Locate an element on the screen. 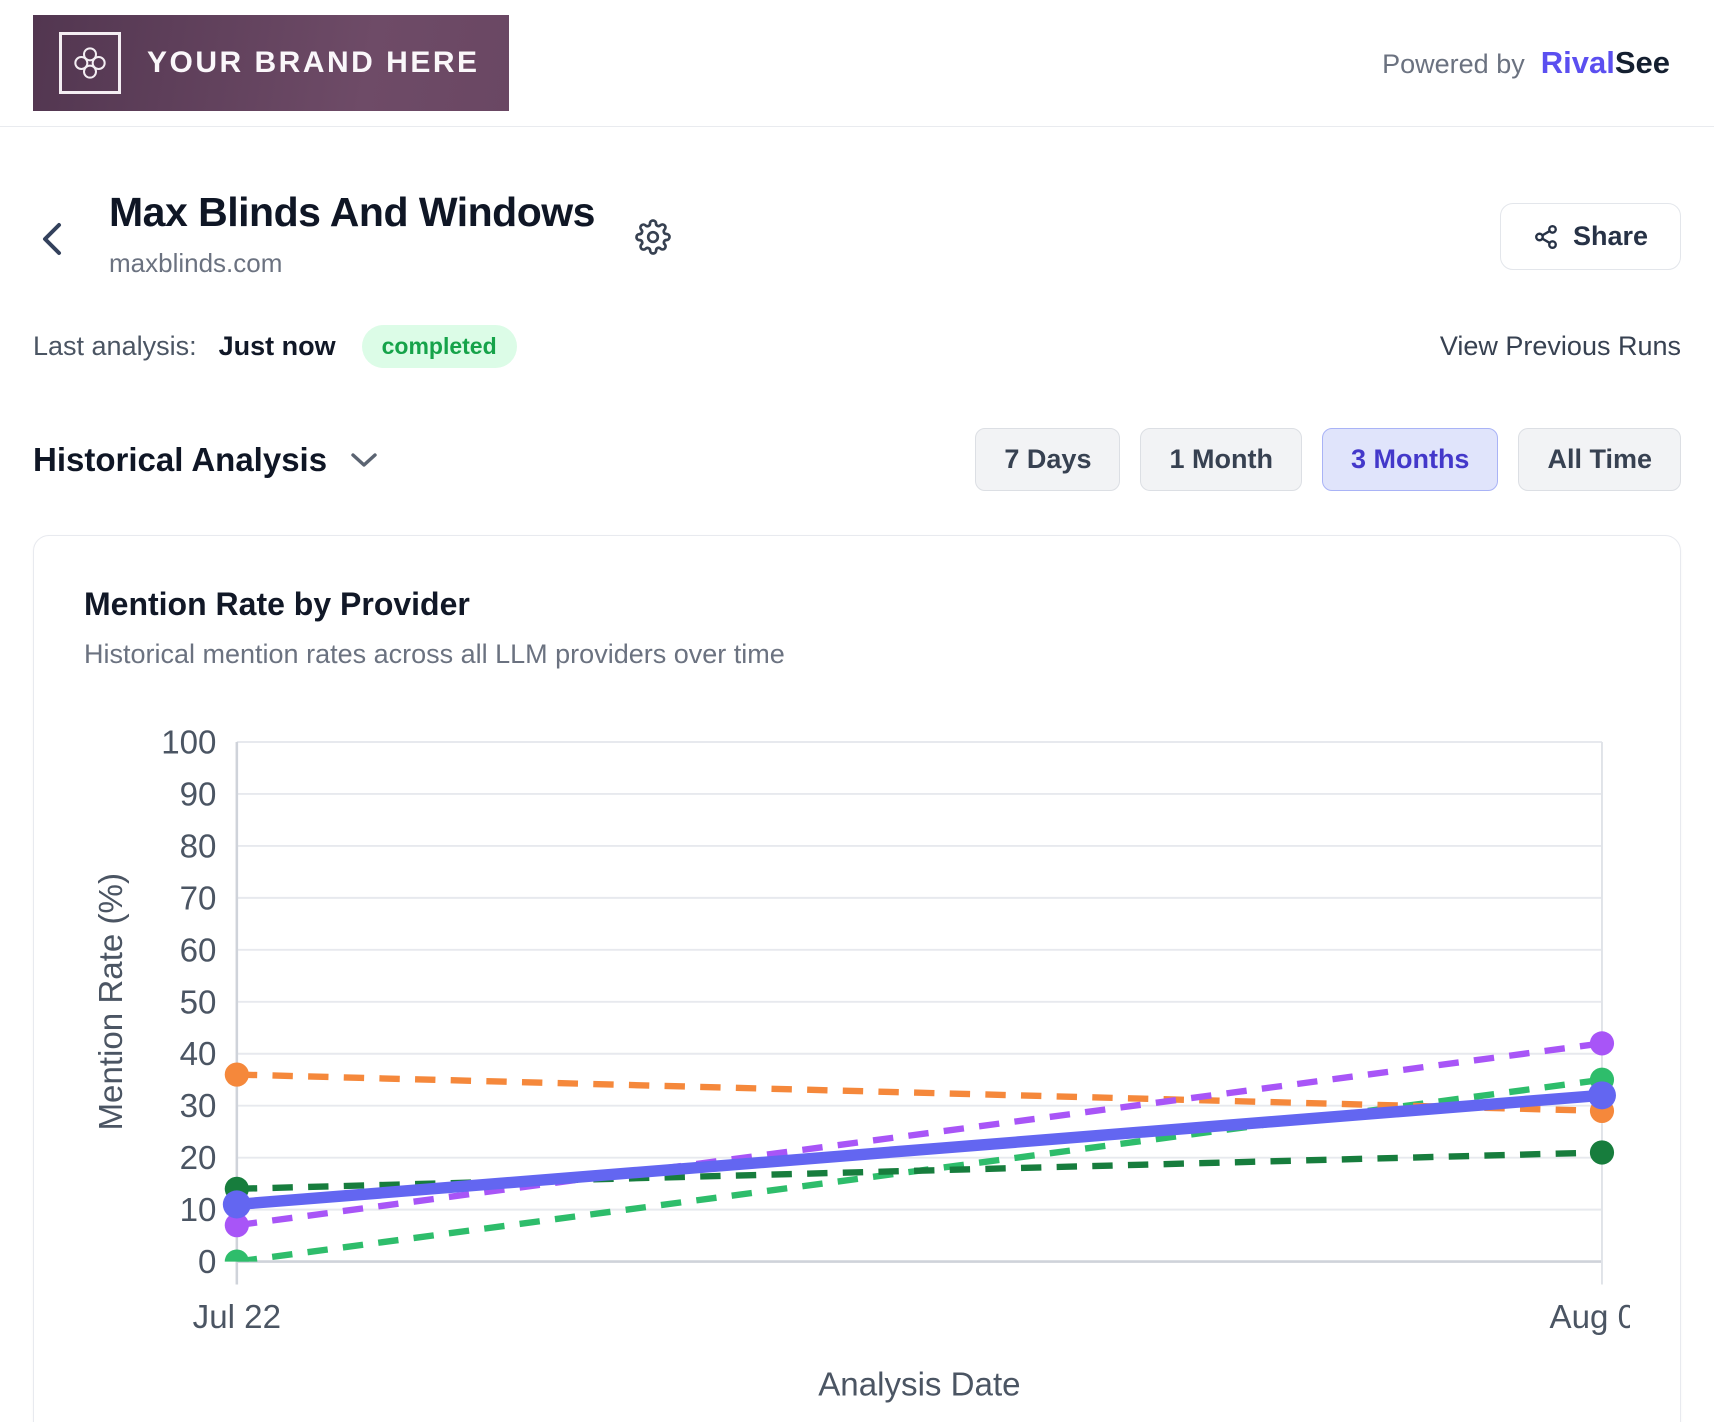 This screenshot has height=1422, width=1714. svg-text: 10 is located at coordinates (198, 1210).